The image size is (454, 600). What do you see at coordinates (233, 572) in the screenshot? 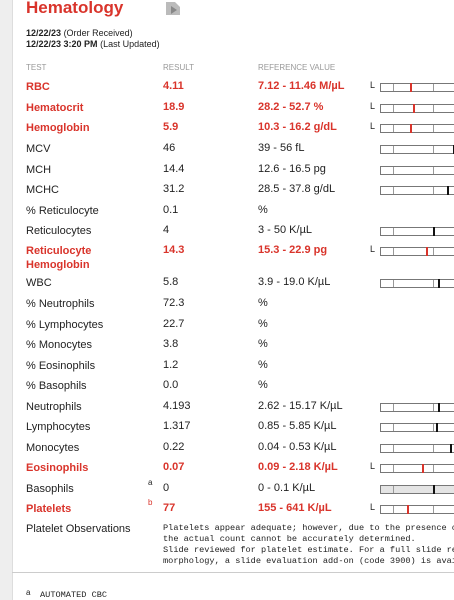
I see `divider` at bounding box center [233, 572].